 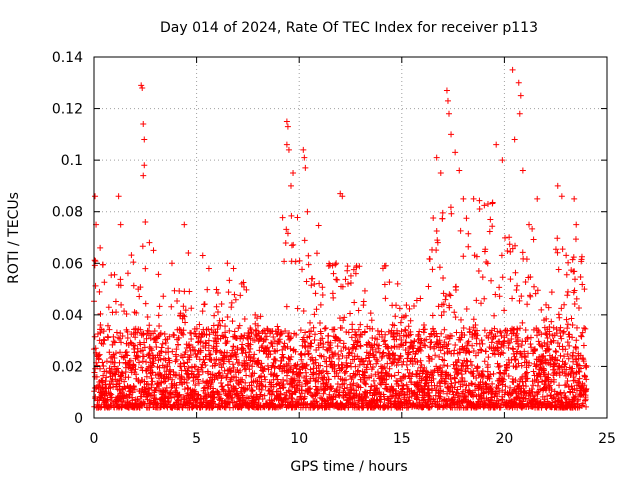 What do you see at coordinates (72, 161) in the screenshot?
I see `y-tick-label: 0.1` at bounding box center [72, 161].